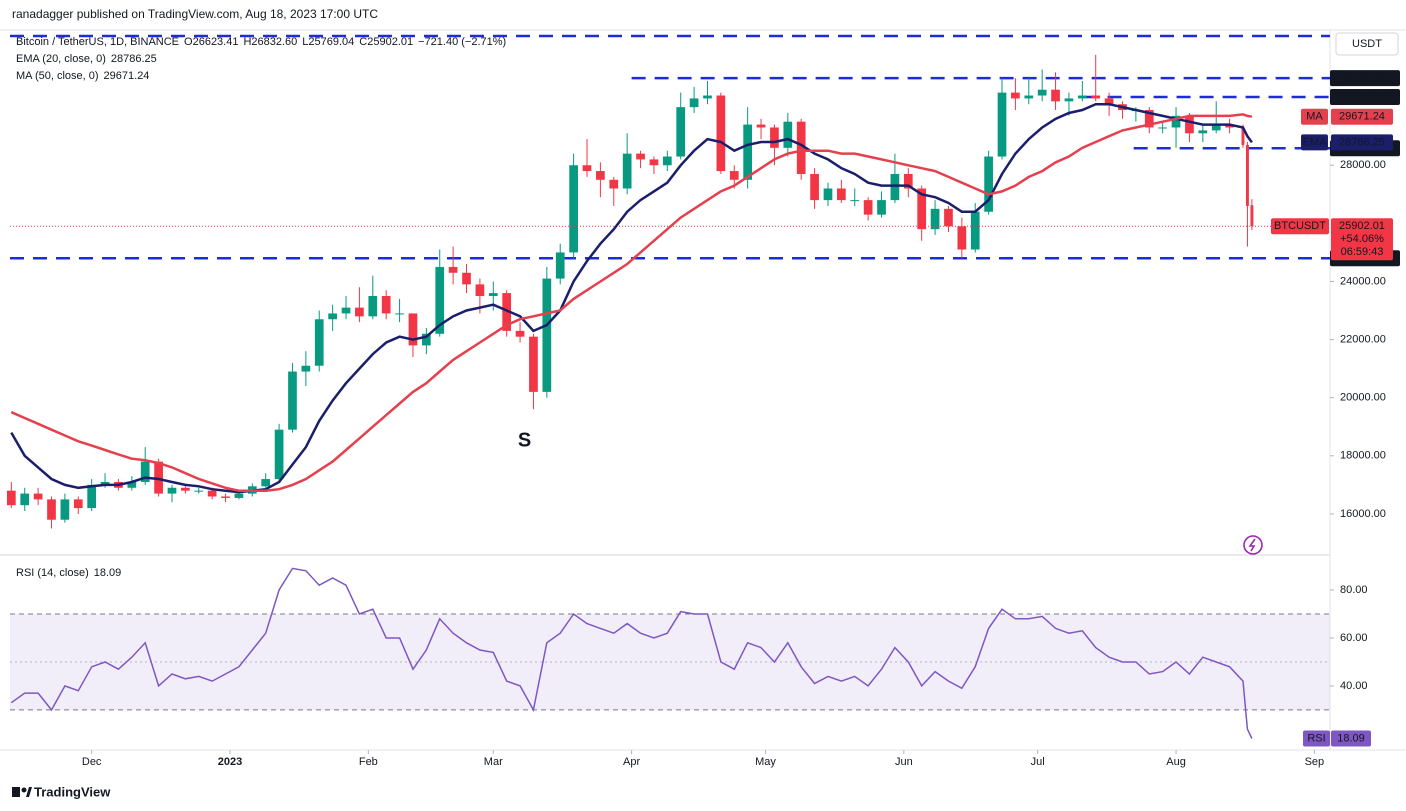 Image resolution: width=1406 pixels, height=811 pixels. Describe the element at coordinates (92, 762) in the screenshot. I see `x-tick-label: Dec` at that location.